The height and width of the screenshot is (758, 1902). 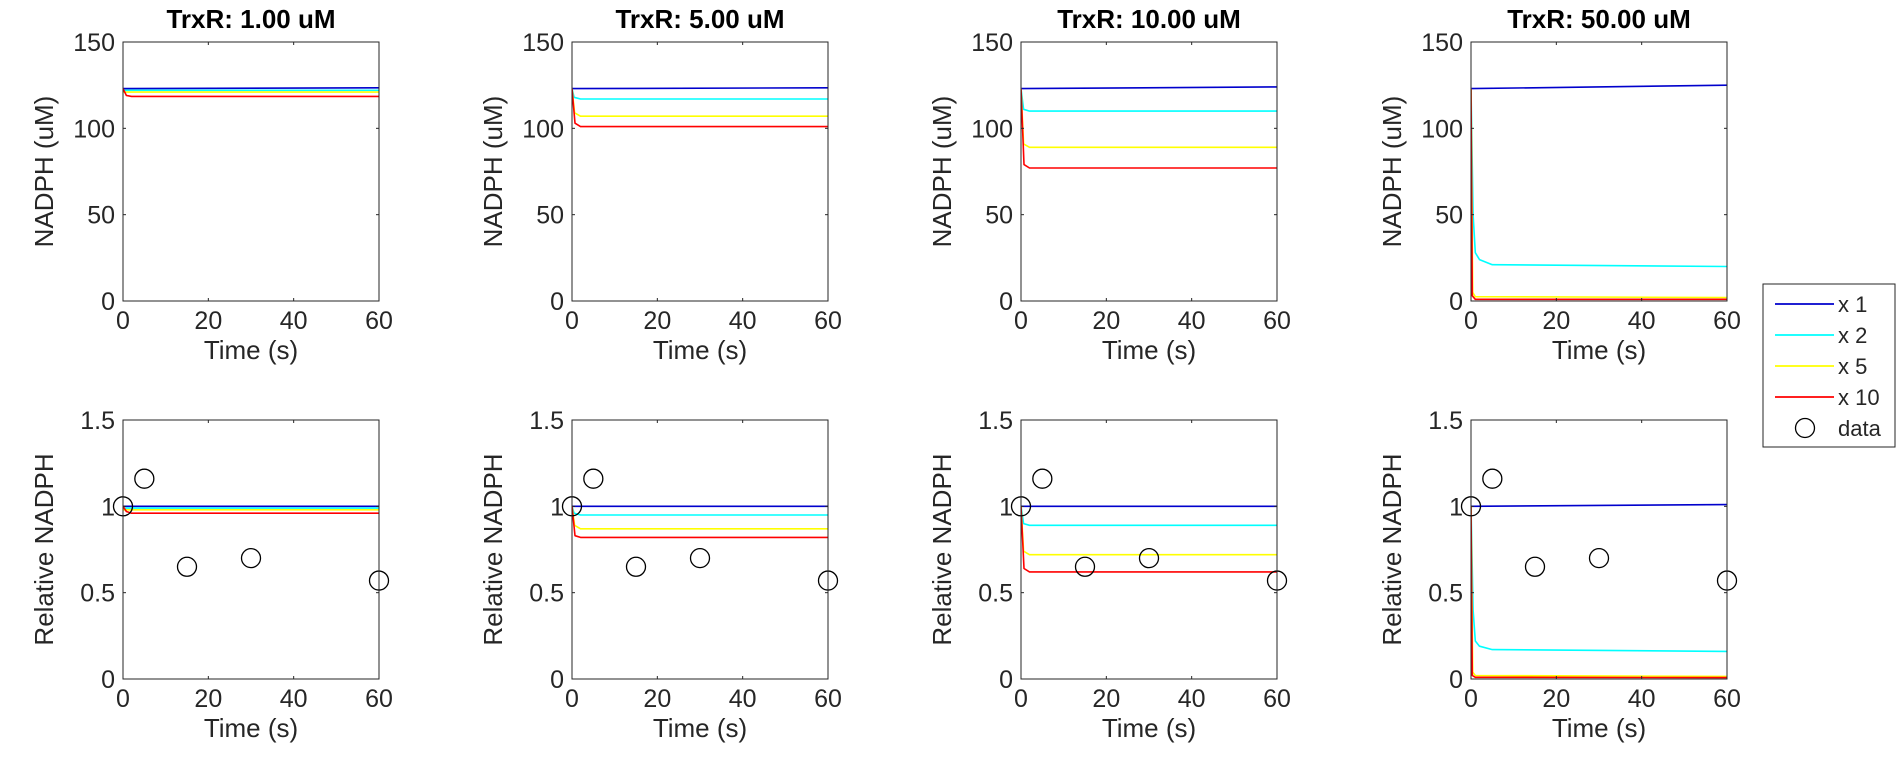 What do you see at coordinates (1852, 304) in the screenshot?
I see `legend-label: x 1` at bounding box center [1852, 304].